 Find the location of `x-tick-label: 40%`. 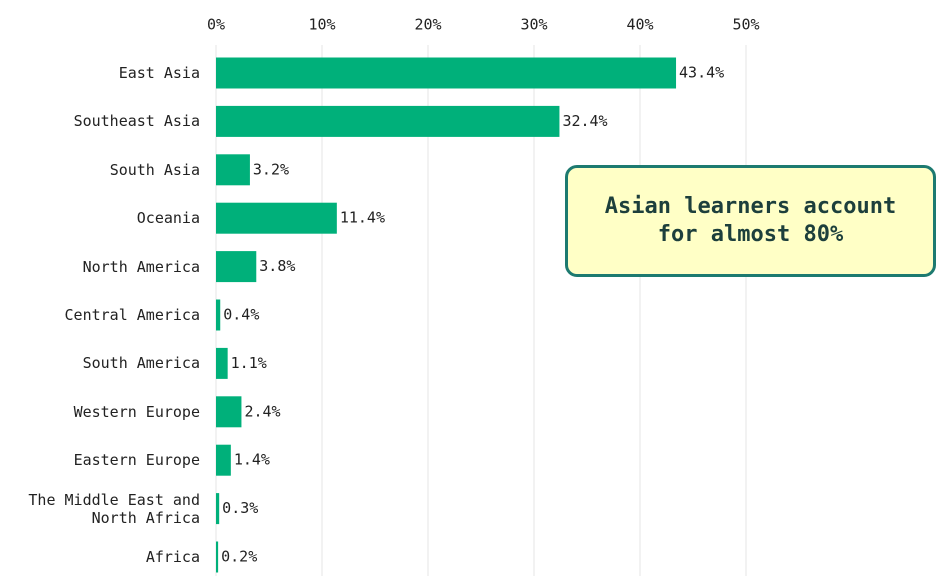

x-tick-label: 40% is located at coordinates (639, 25).